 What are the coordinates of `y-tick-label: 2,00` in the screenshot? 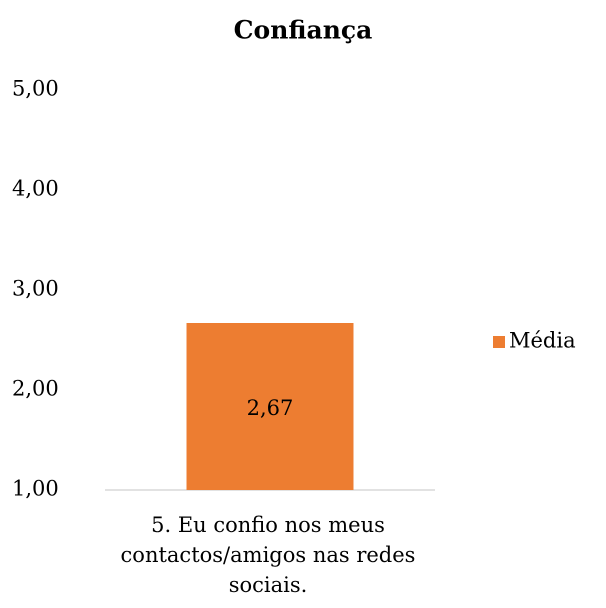 It's located at (35, 389).